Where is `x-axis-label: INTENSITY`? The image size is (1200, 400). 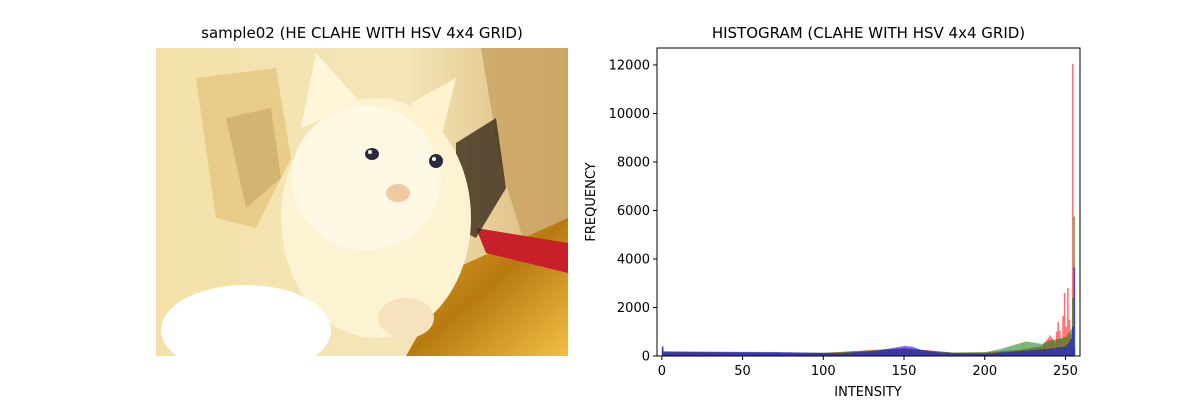
x-axis-label: INTENSITY is located at coordinates (867, 392).